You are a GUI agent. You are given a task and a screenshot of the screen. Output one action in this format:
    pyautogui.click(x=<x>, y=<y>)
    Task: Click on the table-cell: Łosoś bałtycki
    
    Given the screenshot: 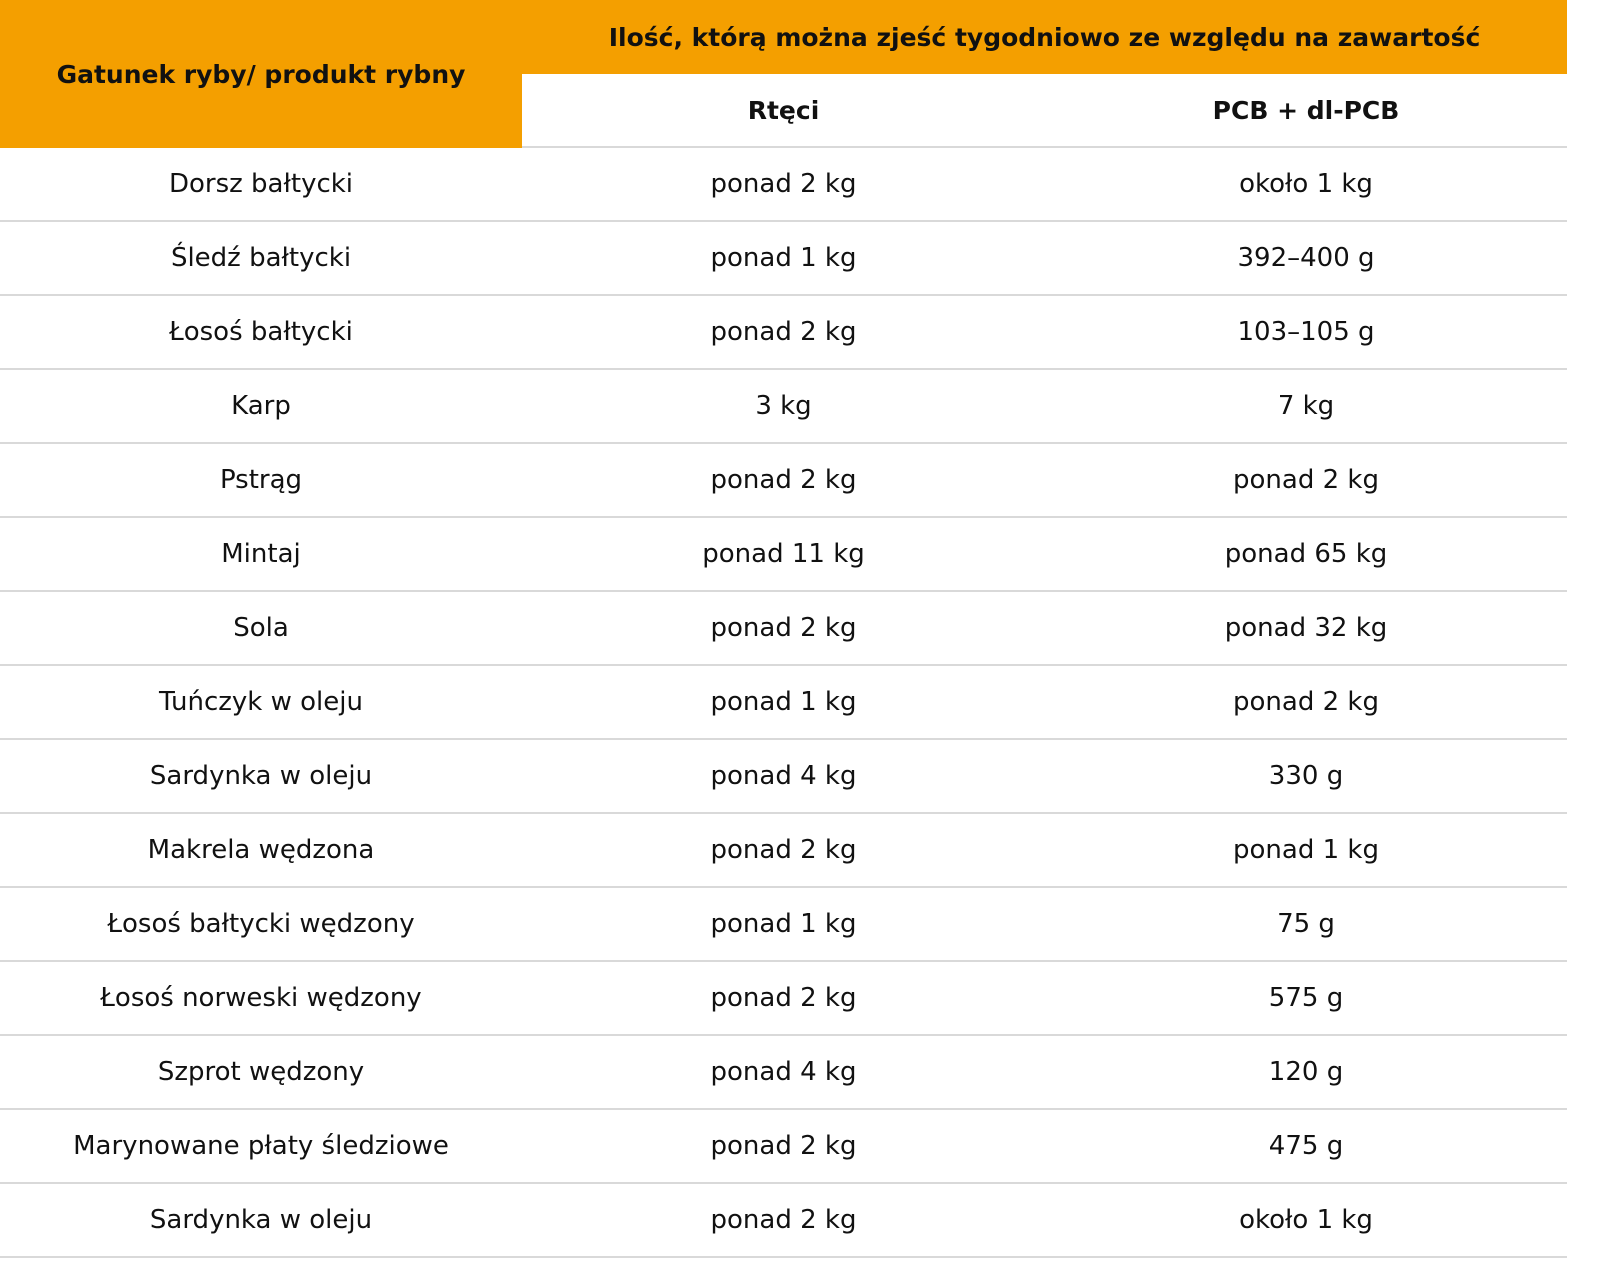 What is the action you would take?
    pyautogui.click(x=261, y=333)
    